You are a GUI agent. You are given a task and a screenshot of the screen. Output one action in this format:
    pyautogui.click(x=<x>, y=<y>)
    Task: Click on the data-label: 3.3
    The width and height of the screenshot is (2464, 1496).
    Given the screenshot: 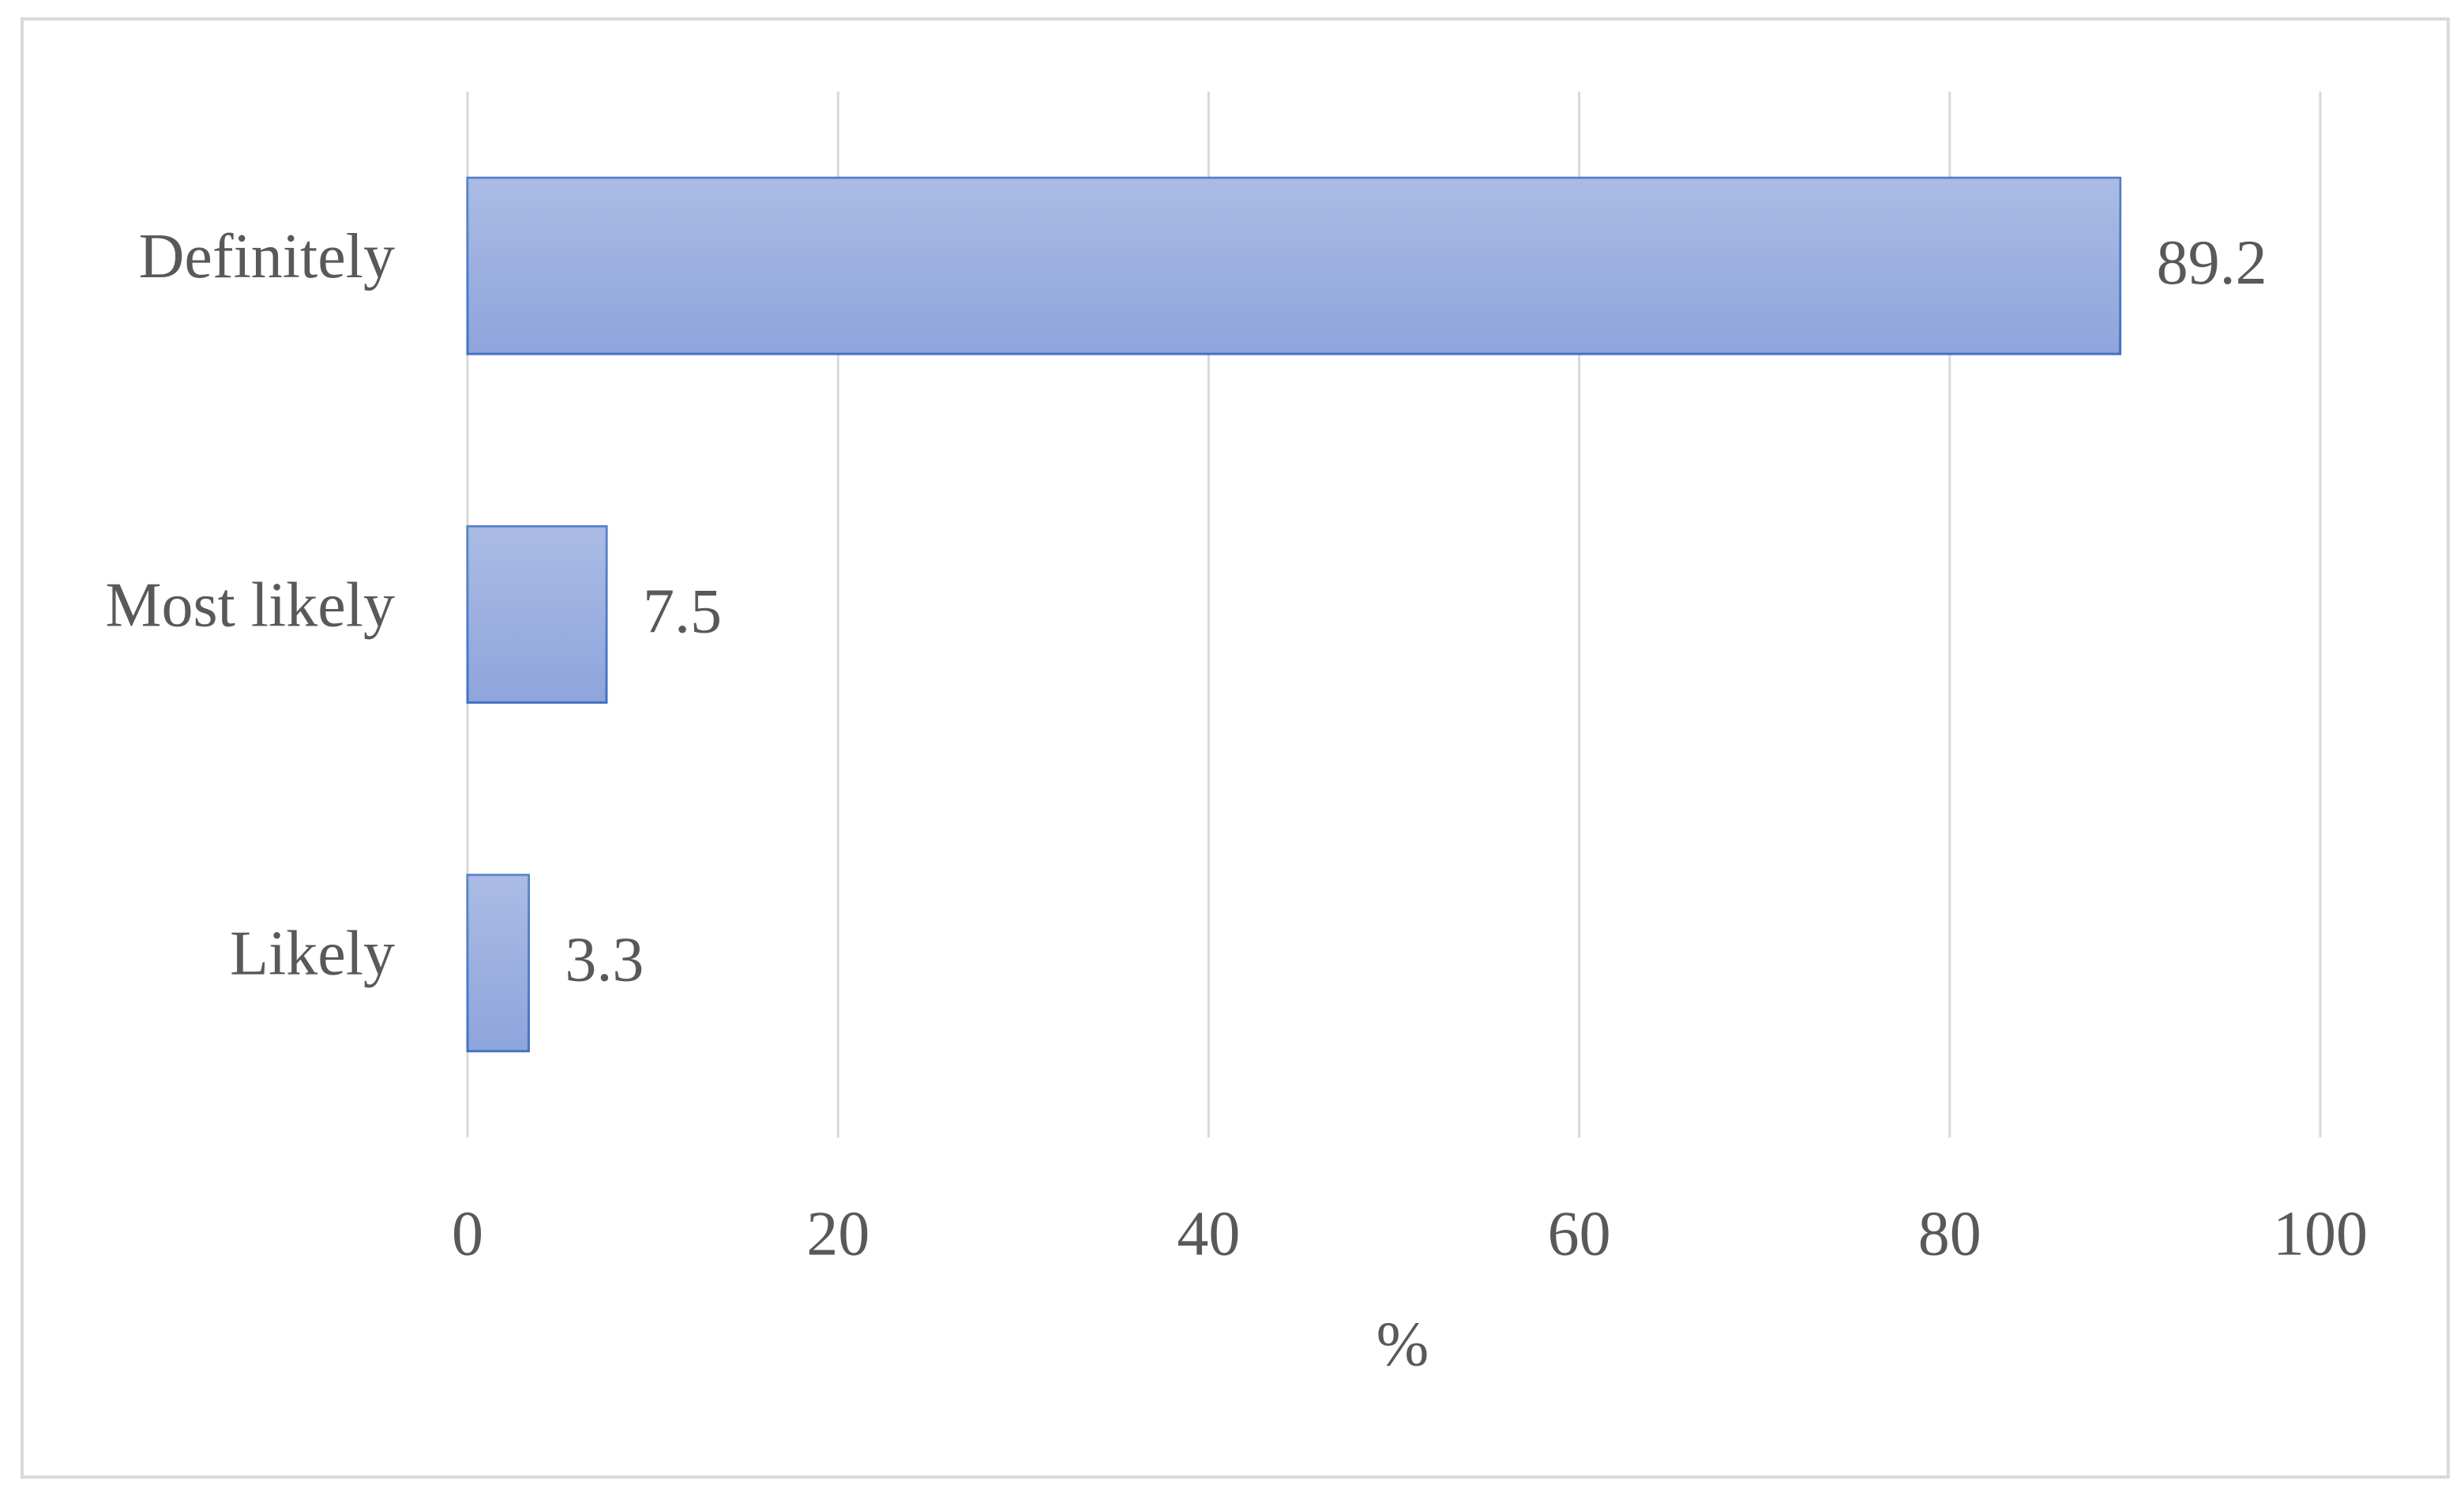 What is the action you would take?
    pyautogui.click(x=604, y=961)
    